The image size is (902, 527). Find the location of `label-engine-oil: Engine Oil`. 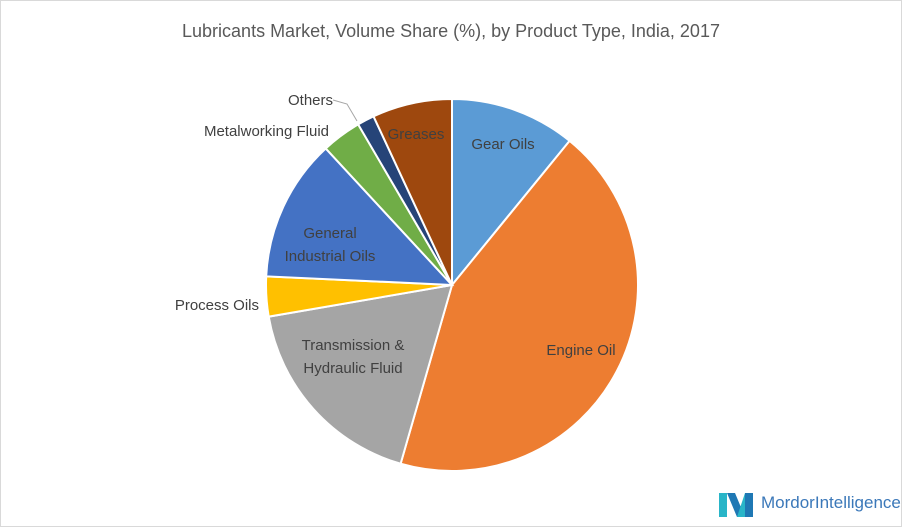

label-engine-oil: Engine Oil is located at coordinates (580, 350).